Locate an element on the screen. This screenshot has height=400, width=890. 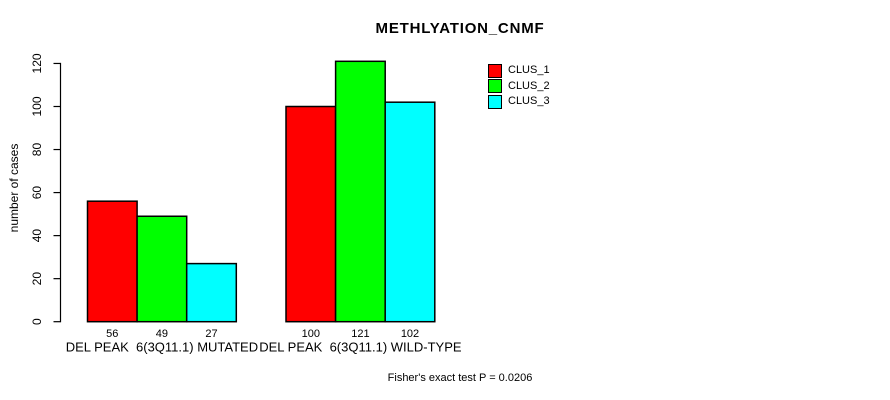
y-tick-label: 100 is located at coordinates (37, 106).